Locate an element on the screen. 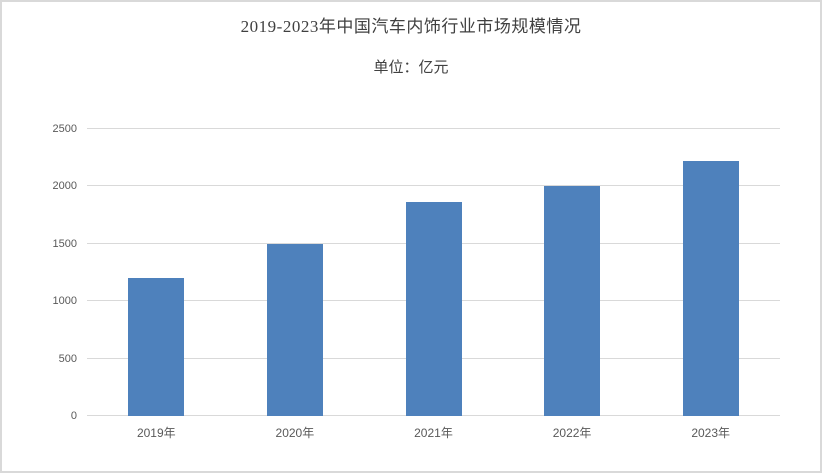 The image size is (822, 473). bar-2023年 is located at coordinates (710, 288).